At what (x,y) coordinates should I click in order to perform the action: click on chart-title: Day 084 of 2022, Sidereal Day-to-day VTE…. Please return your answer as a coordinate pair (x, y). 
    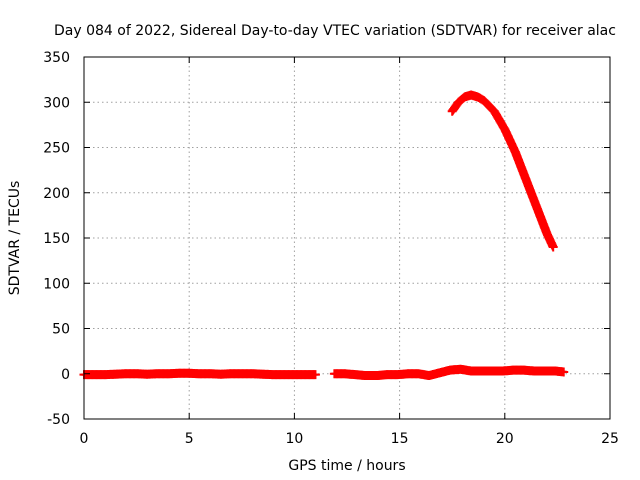
    Looking at the image, I should click on (335, 31).